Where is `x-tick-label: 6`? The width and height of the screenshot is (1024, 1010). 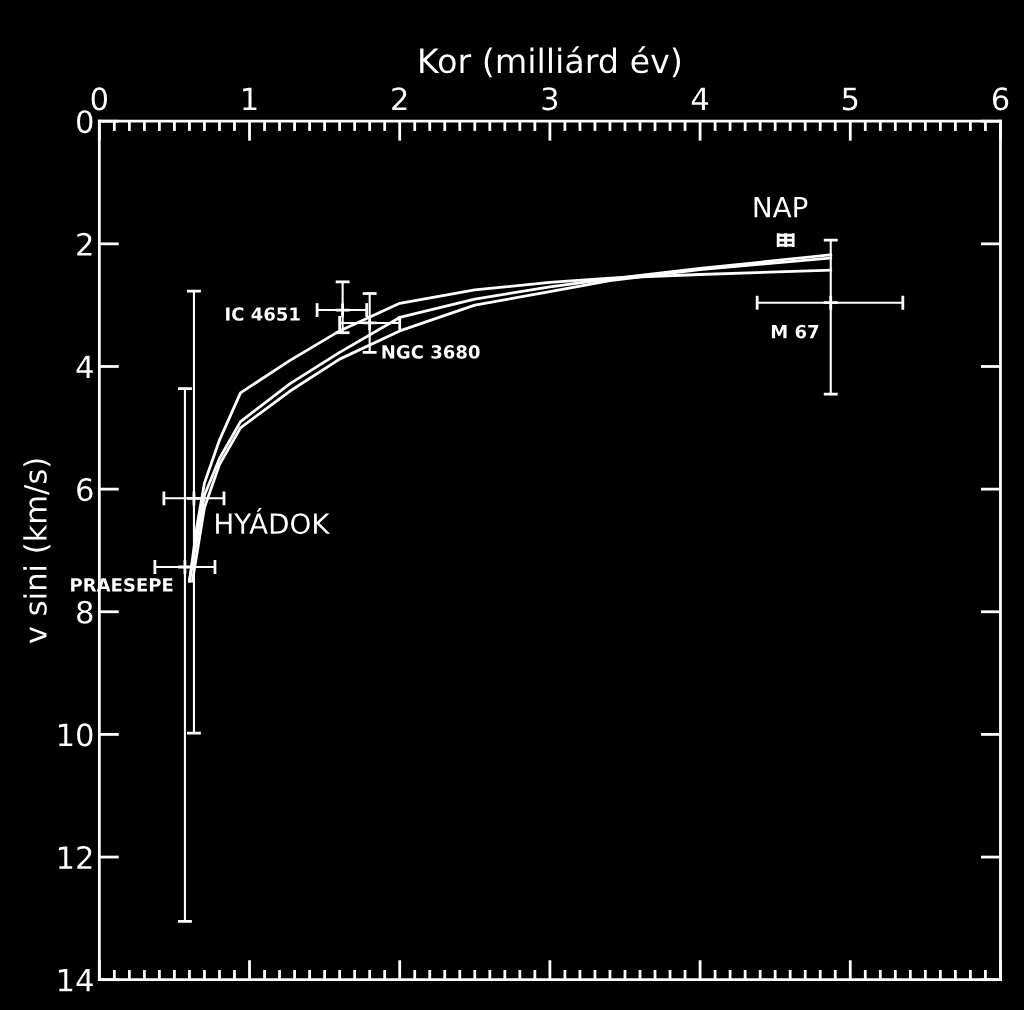 x-tick-label: 6 is located at coordinates (1000, 99).